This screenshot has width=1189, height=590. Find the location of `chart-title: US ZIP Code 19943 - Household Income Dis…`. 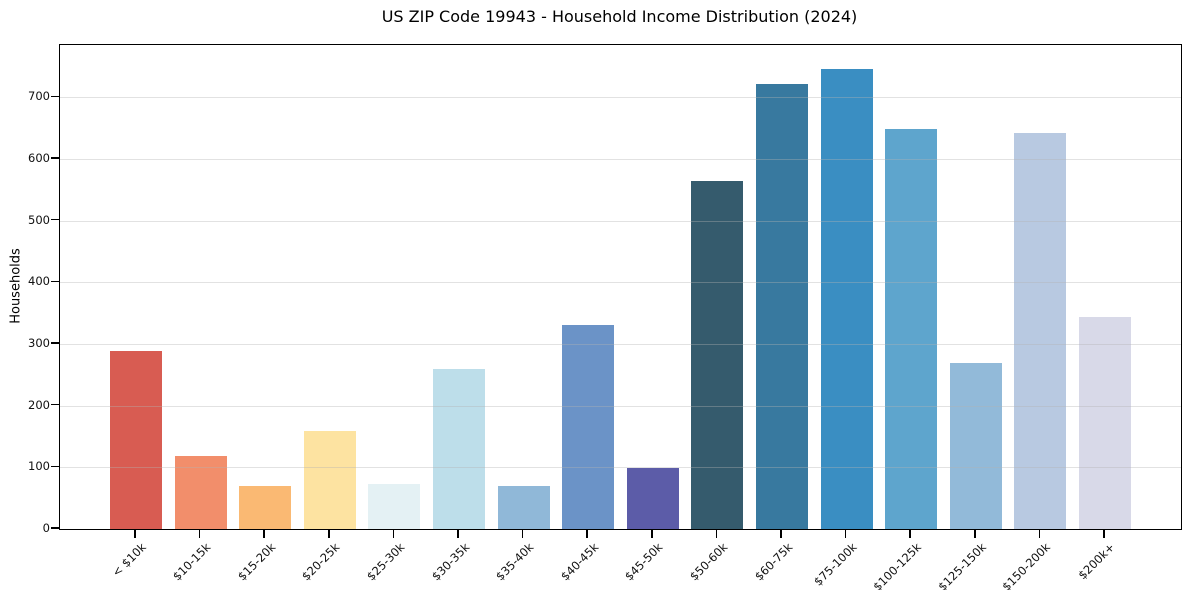

chart-title: US ZIP Code 19943 - Household Income Dis… is located at coordinates (619, 16).